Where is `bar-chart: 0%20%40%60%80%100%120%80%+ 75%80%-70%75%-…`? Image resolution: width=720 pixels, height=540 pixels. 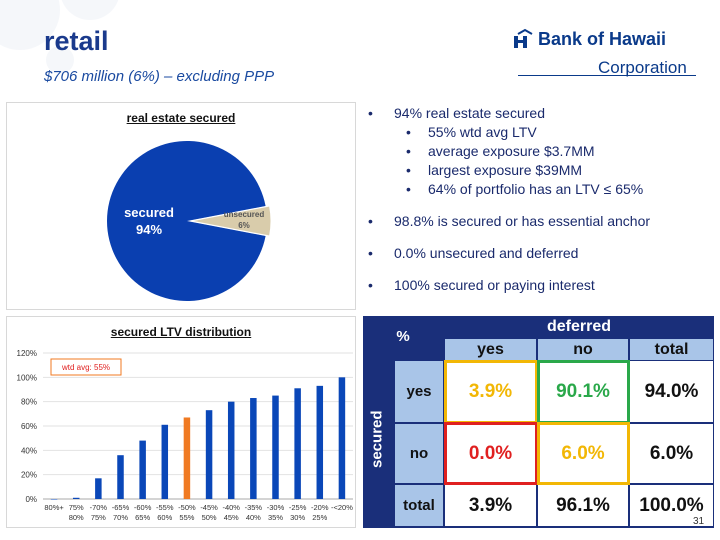 bar-chart: 0%20%40%60%80%100%120%80%+ 75%80%-70%75%-… is located at coordinates (185, 435).